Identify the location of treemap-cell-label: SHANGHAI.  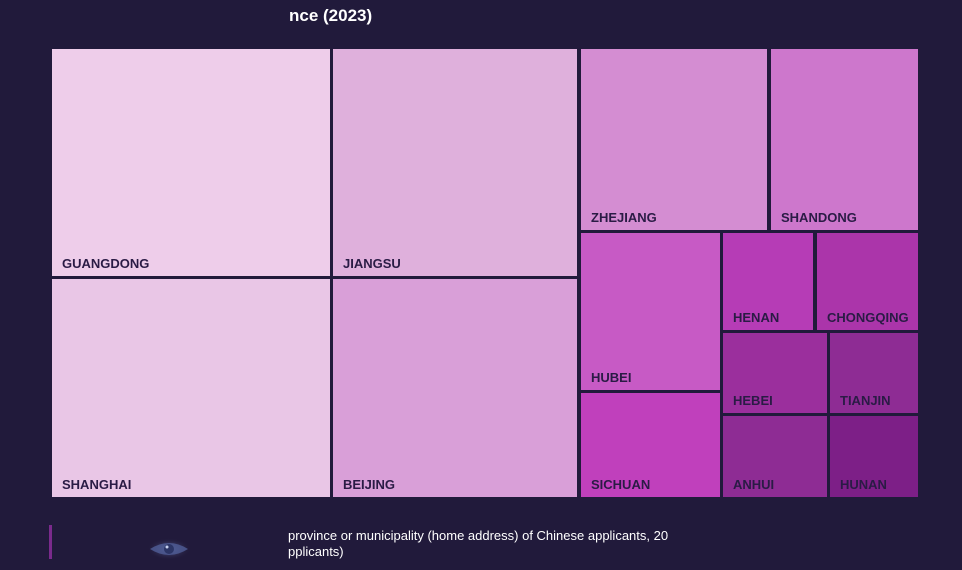
(97, 484).